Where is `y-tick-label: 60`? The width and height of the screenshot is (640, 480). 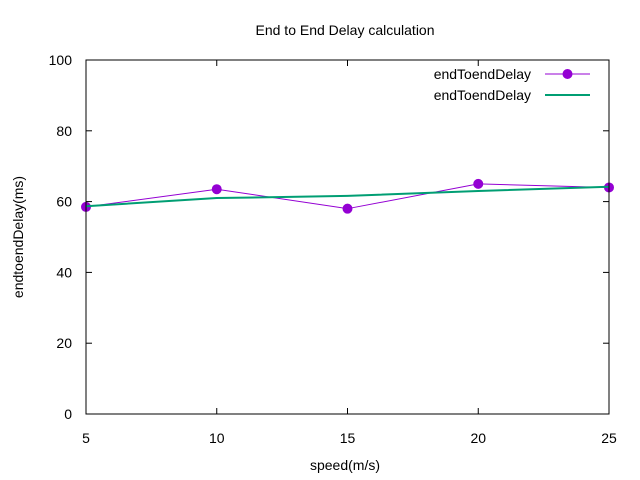 y-tick-label: 60 is located at coordinates (64, 202).